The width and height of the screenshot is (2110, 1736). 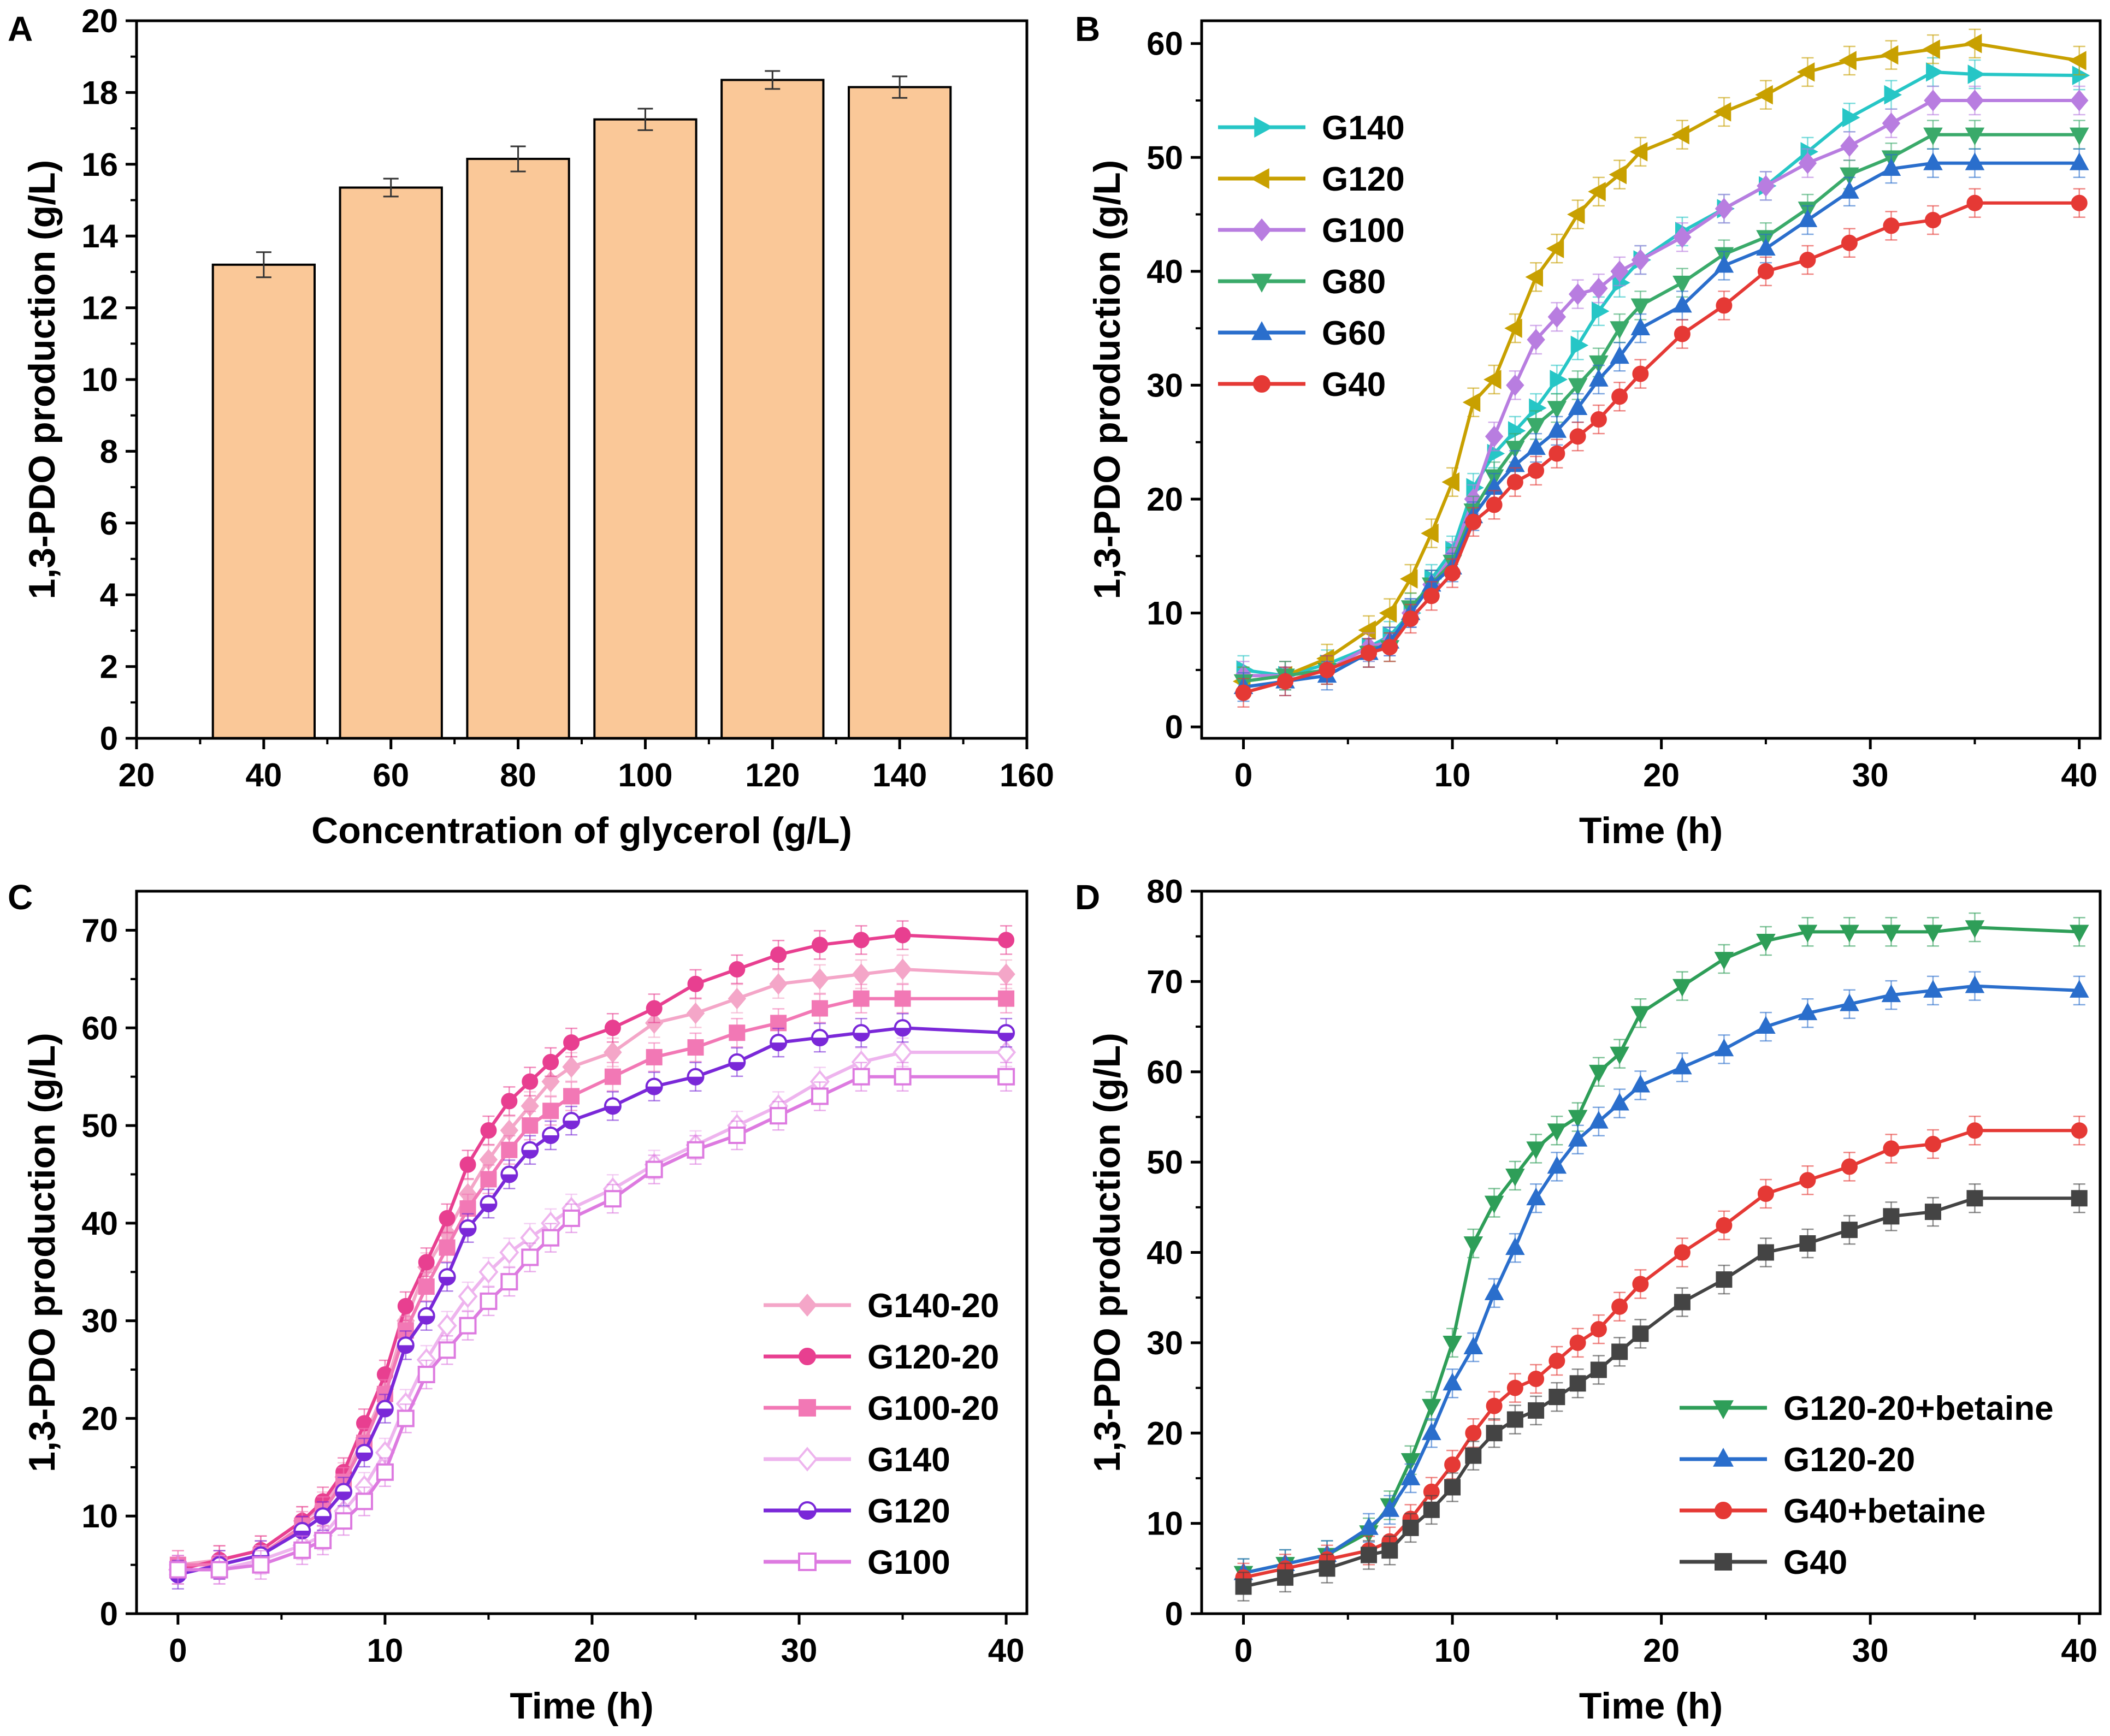 What do you see at coordinates (1661, 1392) in the screenshot?
I see `series-g40` at bounding box center [1661, 1392].